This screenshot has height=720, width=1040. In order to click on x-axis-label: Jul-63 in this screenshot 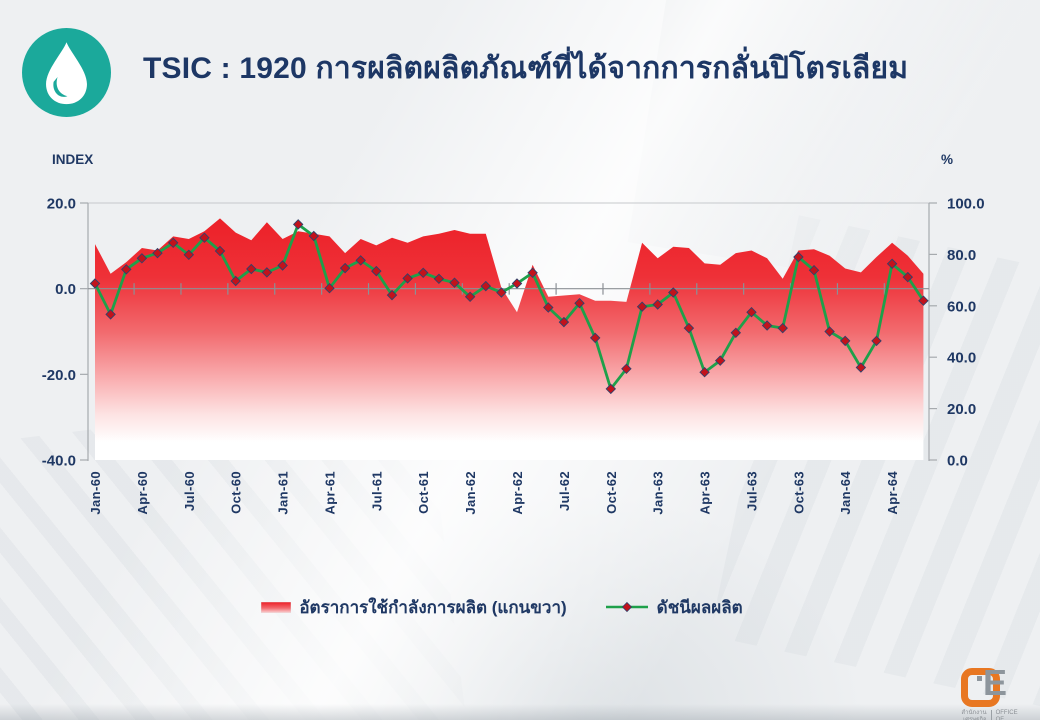, I will do `click(751, 491)`.